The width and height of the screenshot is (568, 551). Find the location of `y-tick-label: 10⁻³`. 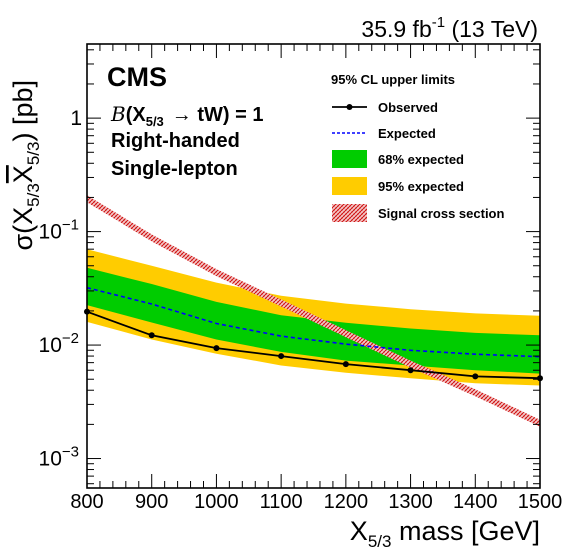

y-tick-label: 10⁻³ is located at coordinates (59, 457).